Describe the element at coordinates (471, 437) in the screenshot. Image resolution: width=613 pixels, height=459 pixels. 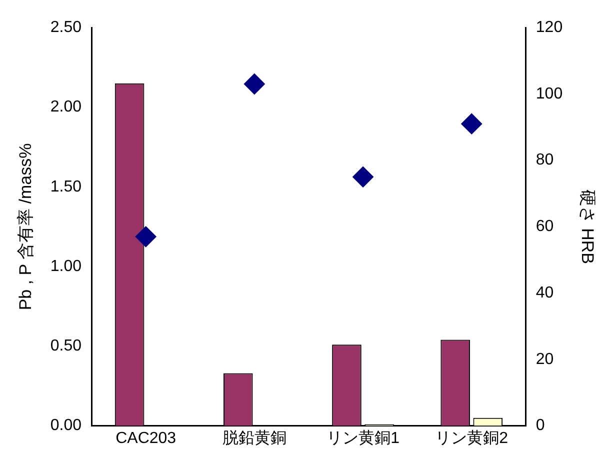
I see `x-tick-label: リン黄銅2` at that location.